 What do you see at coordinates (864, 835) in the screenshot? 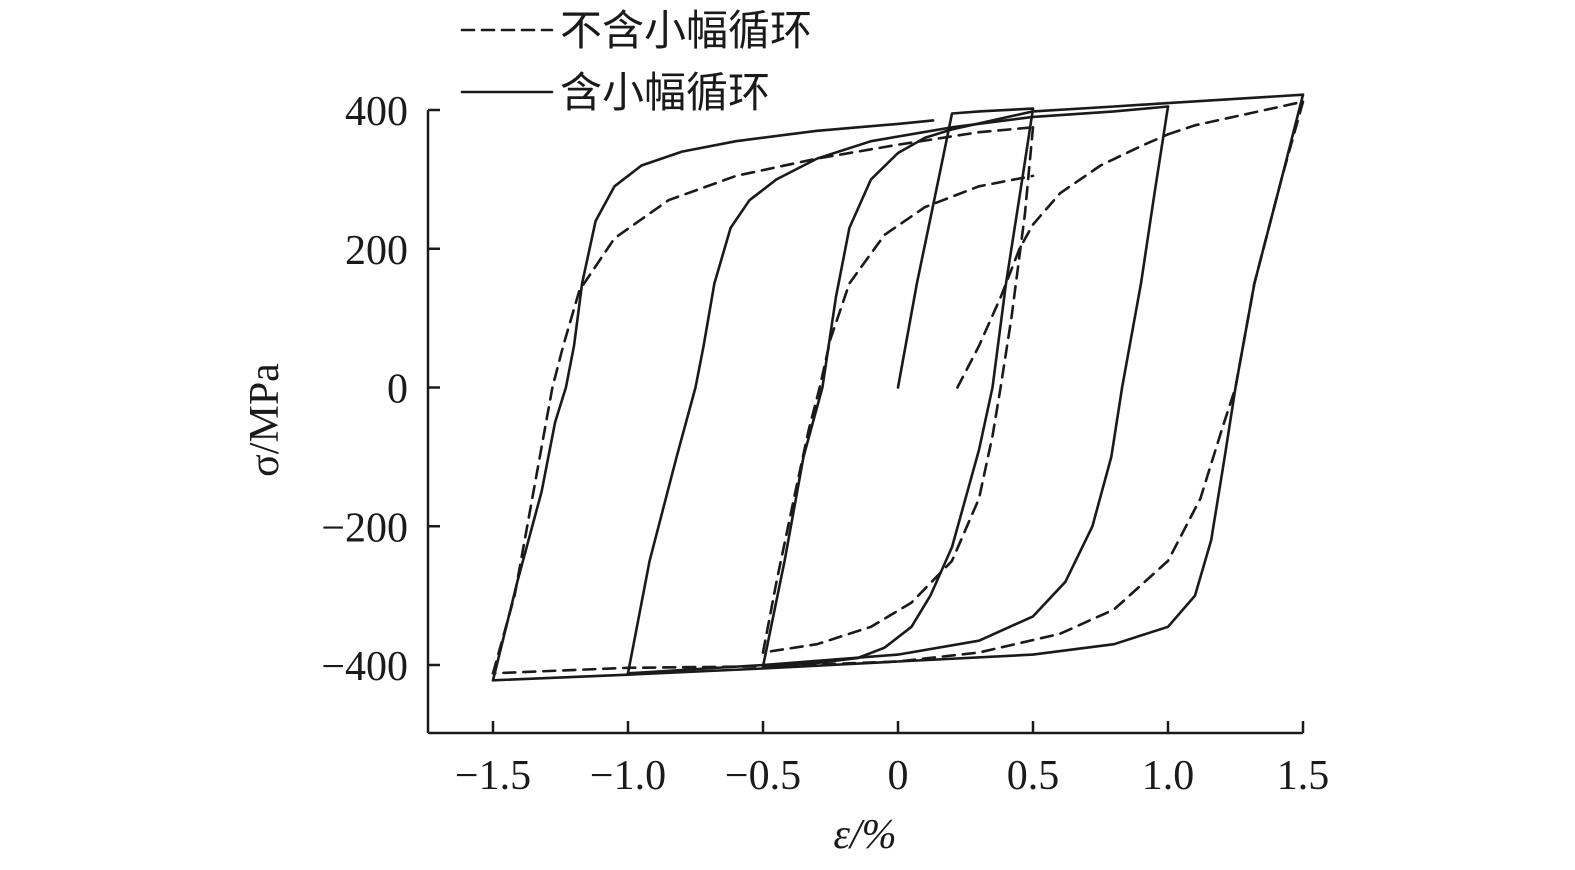
I see `x-axis-title: ε/%` at bounding box center [864, 835].